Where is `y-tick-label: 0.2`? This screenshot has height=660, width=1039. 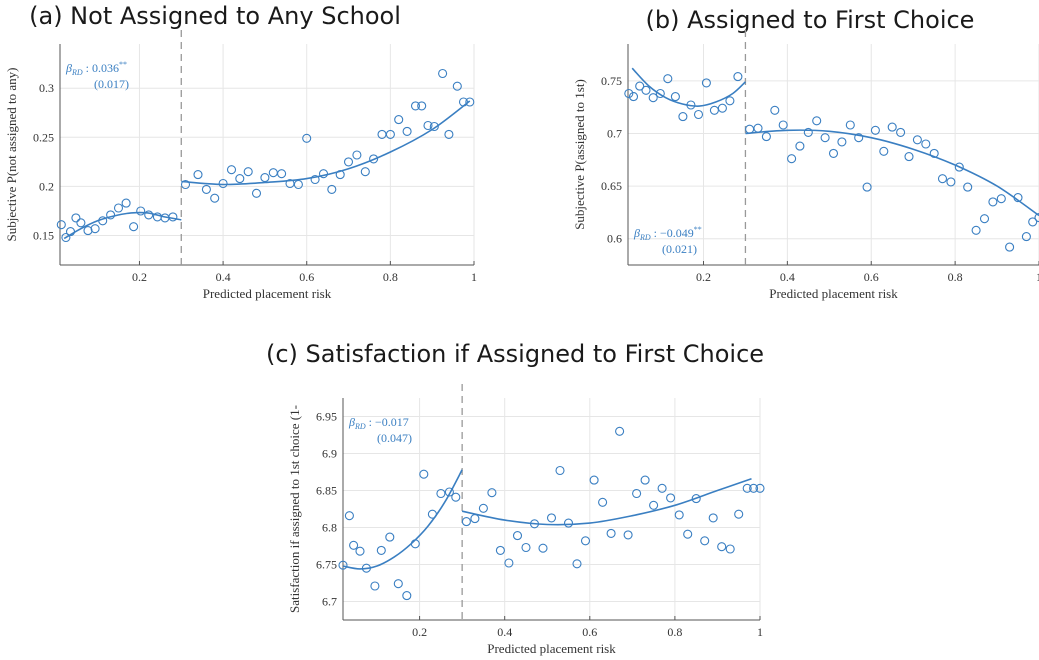
y-tick-label: 0.2 is located at coordinates (46, 186).